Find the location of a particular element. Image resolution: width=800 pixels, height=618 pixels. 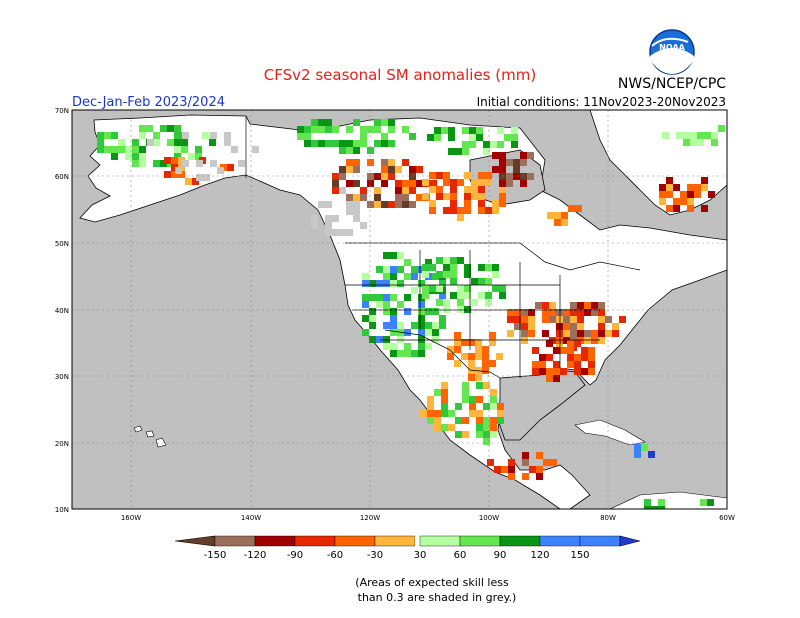

latitude-labels: 70N 60N 50N 40N 30N 20N 10N is located at coordinates (62, 310).